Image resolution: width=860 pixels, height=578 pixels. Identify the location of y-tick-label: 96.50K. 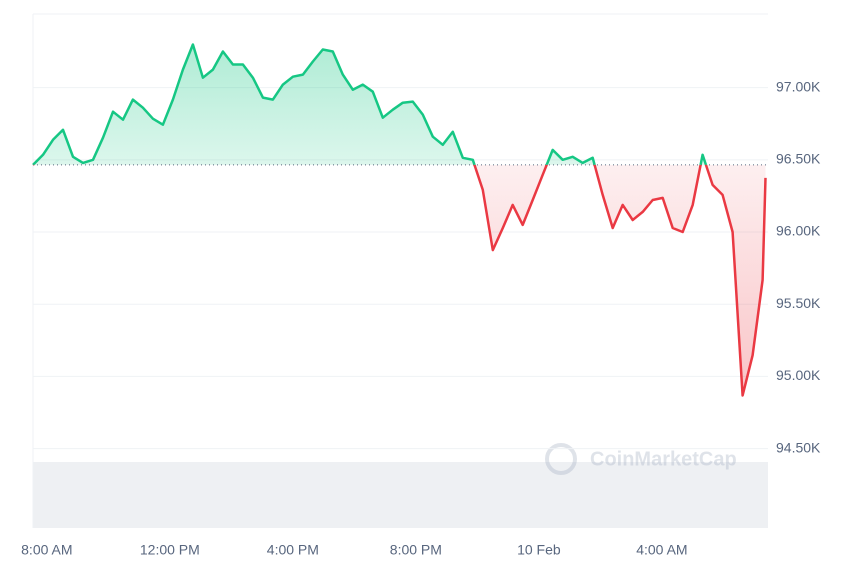
(798, 159).